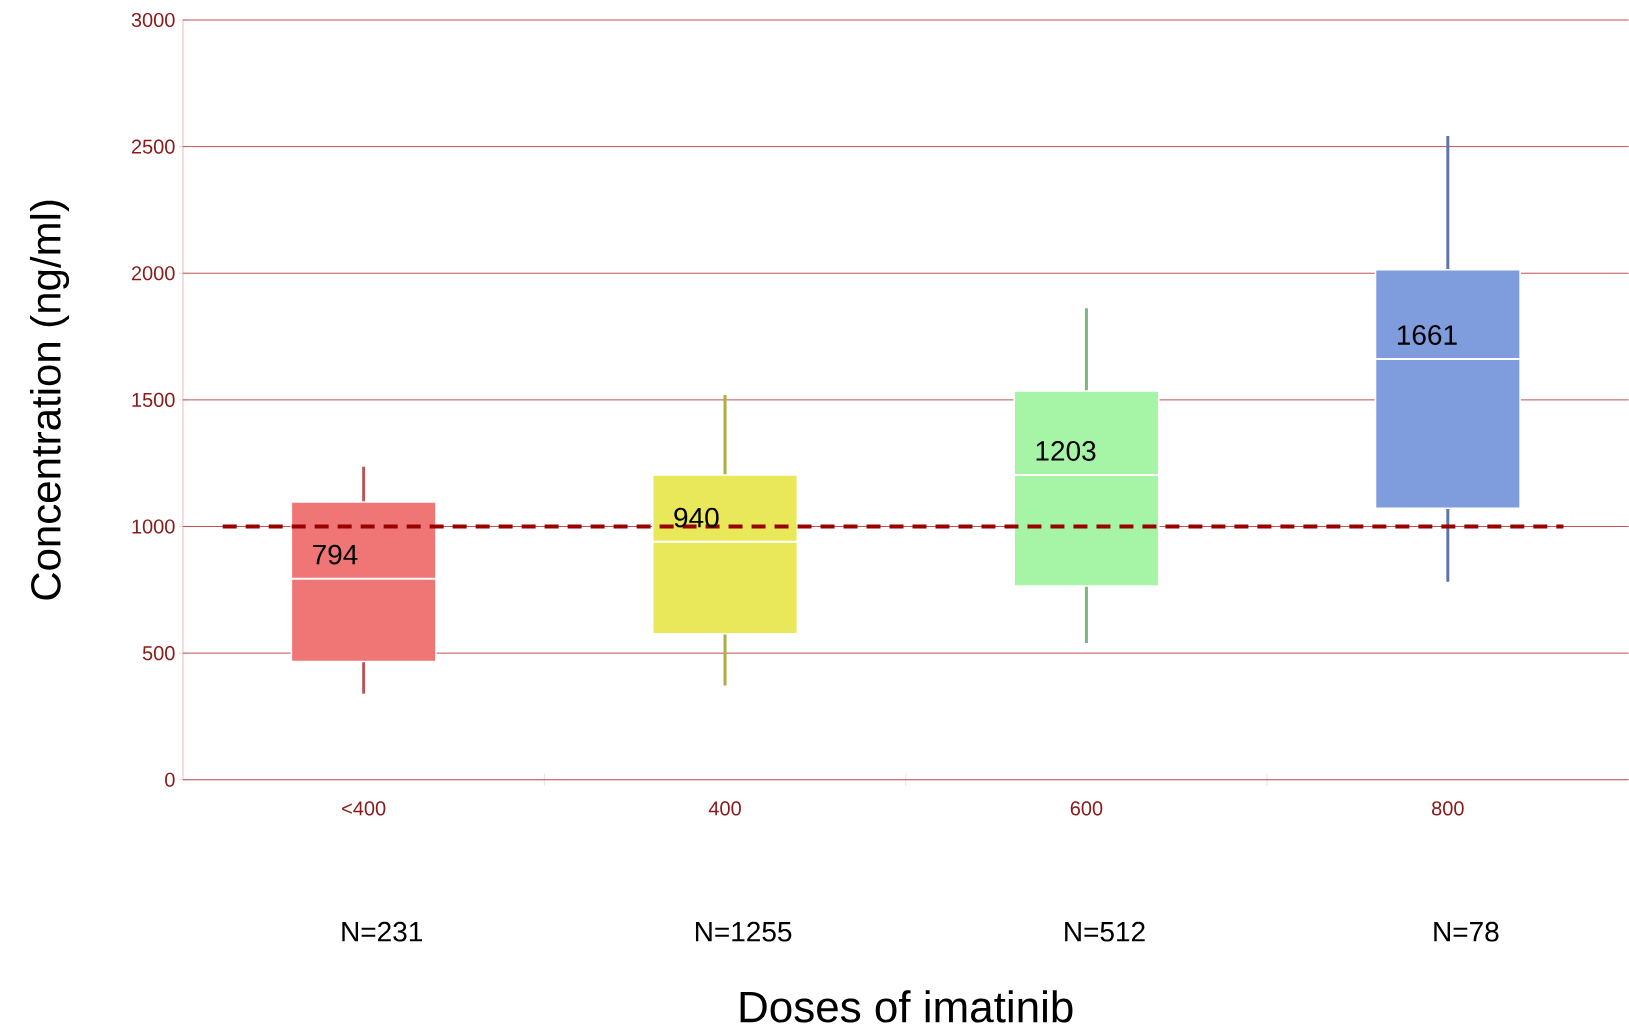 The width and height of the screenshot is (1629, 1036). Describe the element at coordinates (1066, 451) in the screenshot. I see `text: 1203` at that location.